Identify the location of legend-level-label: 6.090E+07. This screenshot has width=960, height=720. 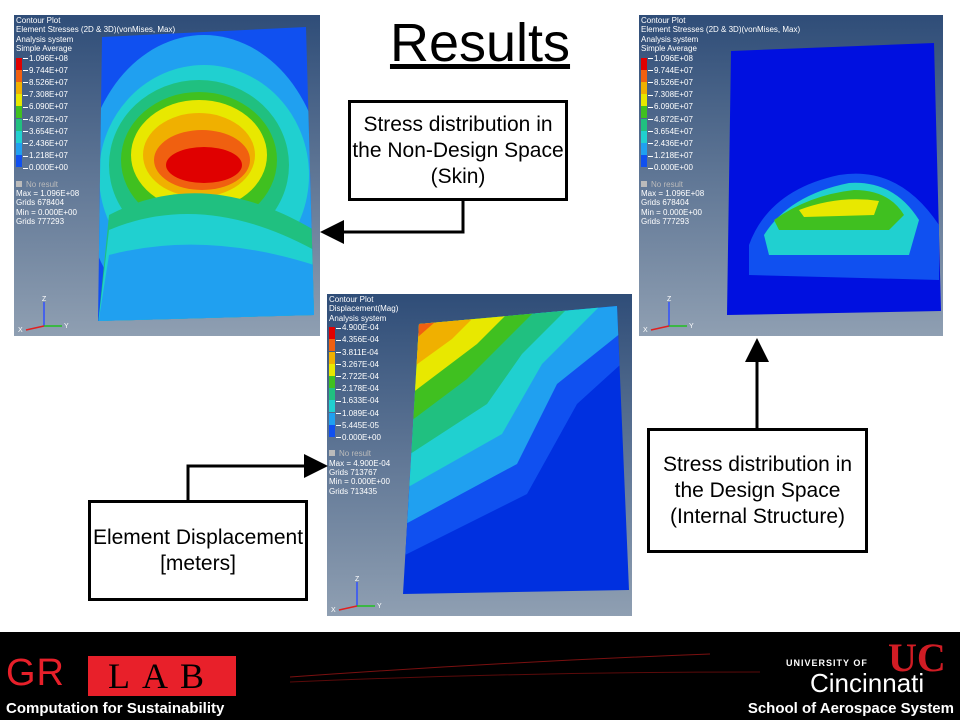
(45, 106).